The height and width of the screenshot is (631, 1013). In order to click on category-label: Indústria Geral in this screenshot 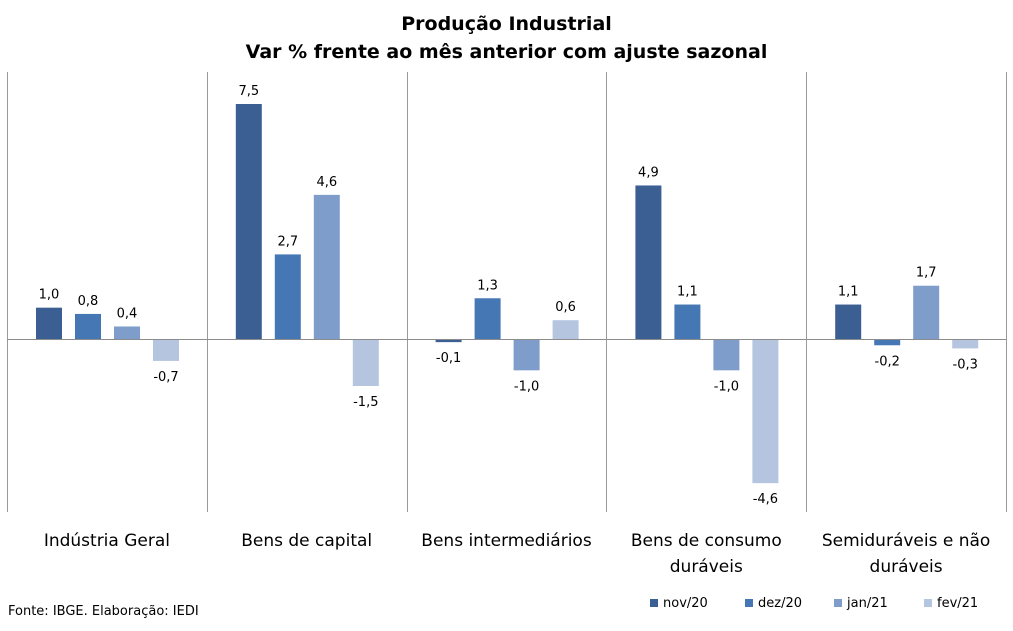, I will do `click(107, 541)`.